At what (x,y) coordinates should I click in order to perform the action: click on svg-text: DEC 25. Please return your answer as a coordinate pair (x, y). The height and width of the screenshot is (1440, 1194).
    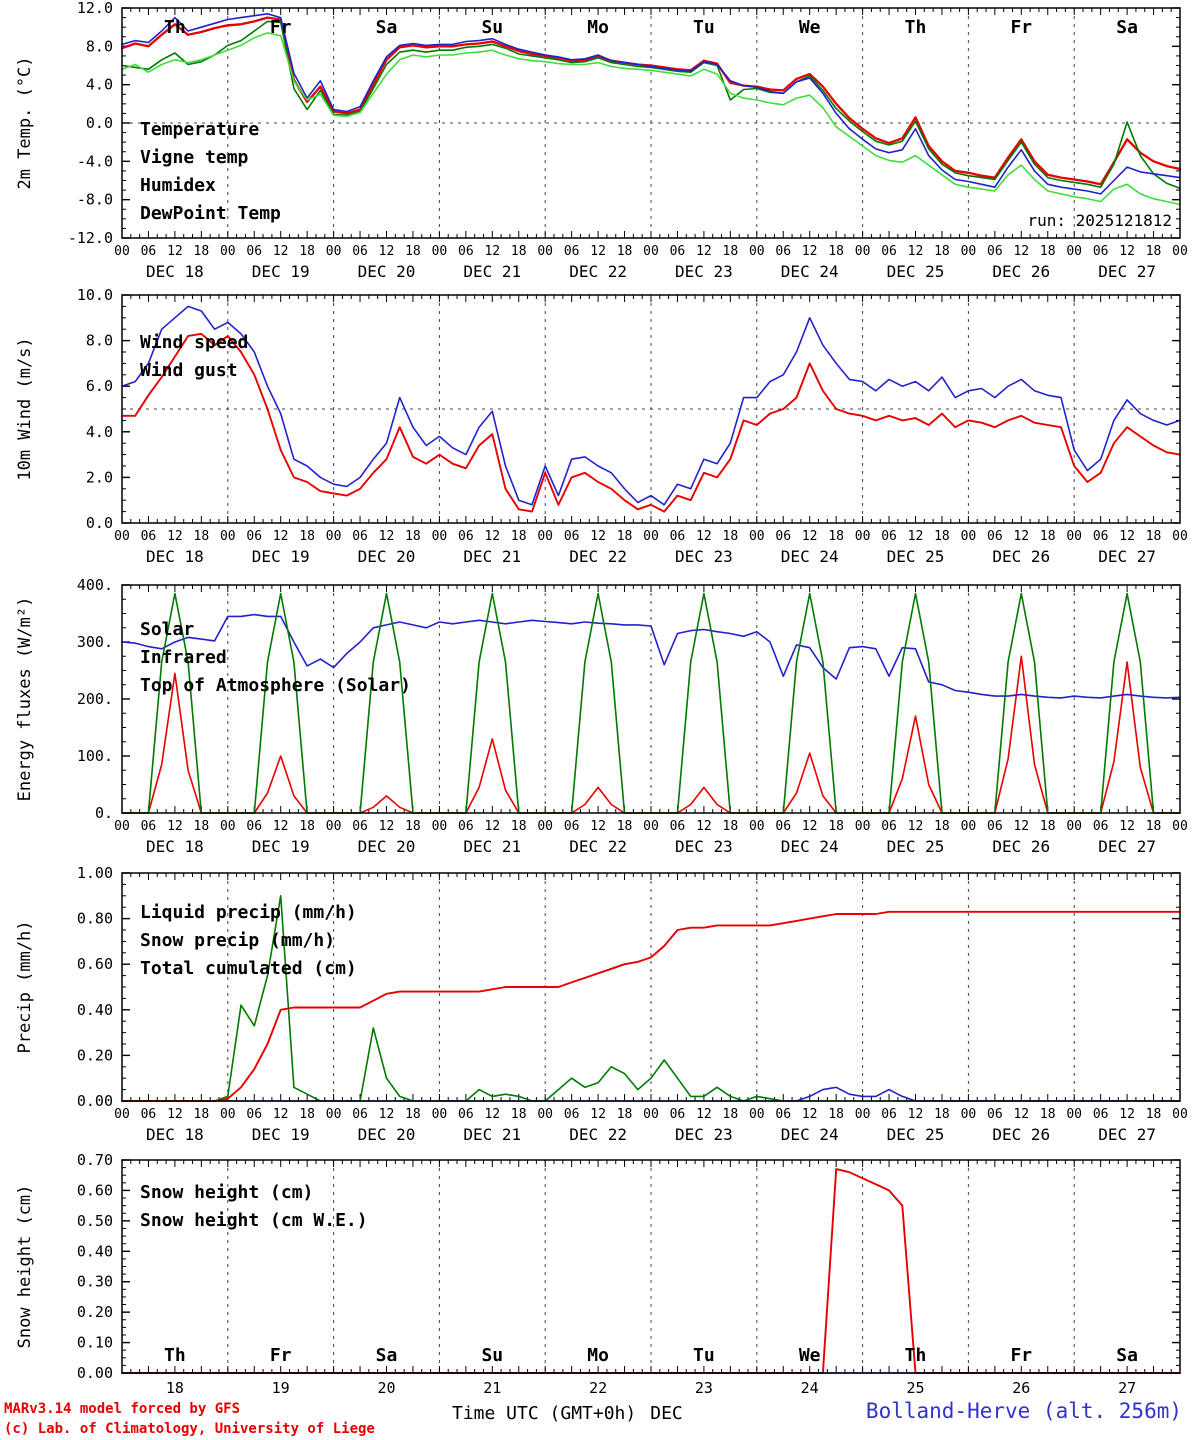
    Looking at the image, I should click on (916, 556).